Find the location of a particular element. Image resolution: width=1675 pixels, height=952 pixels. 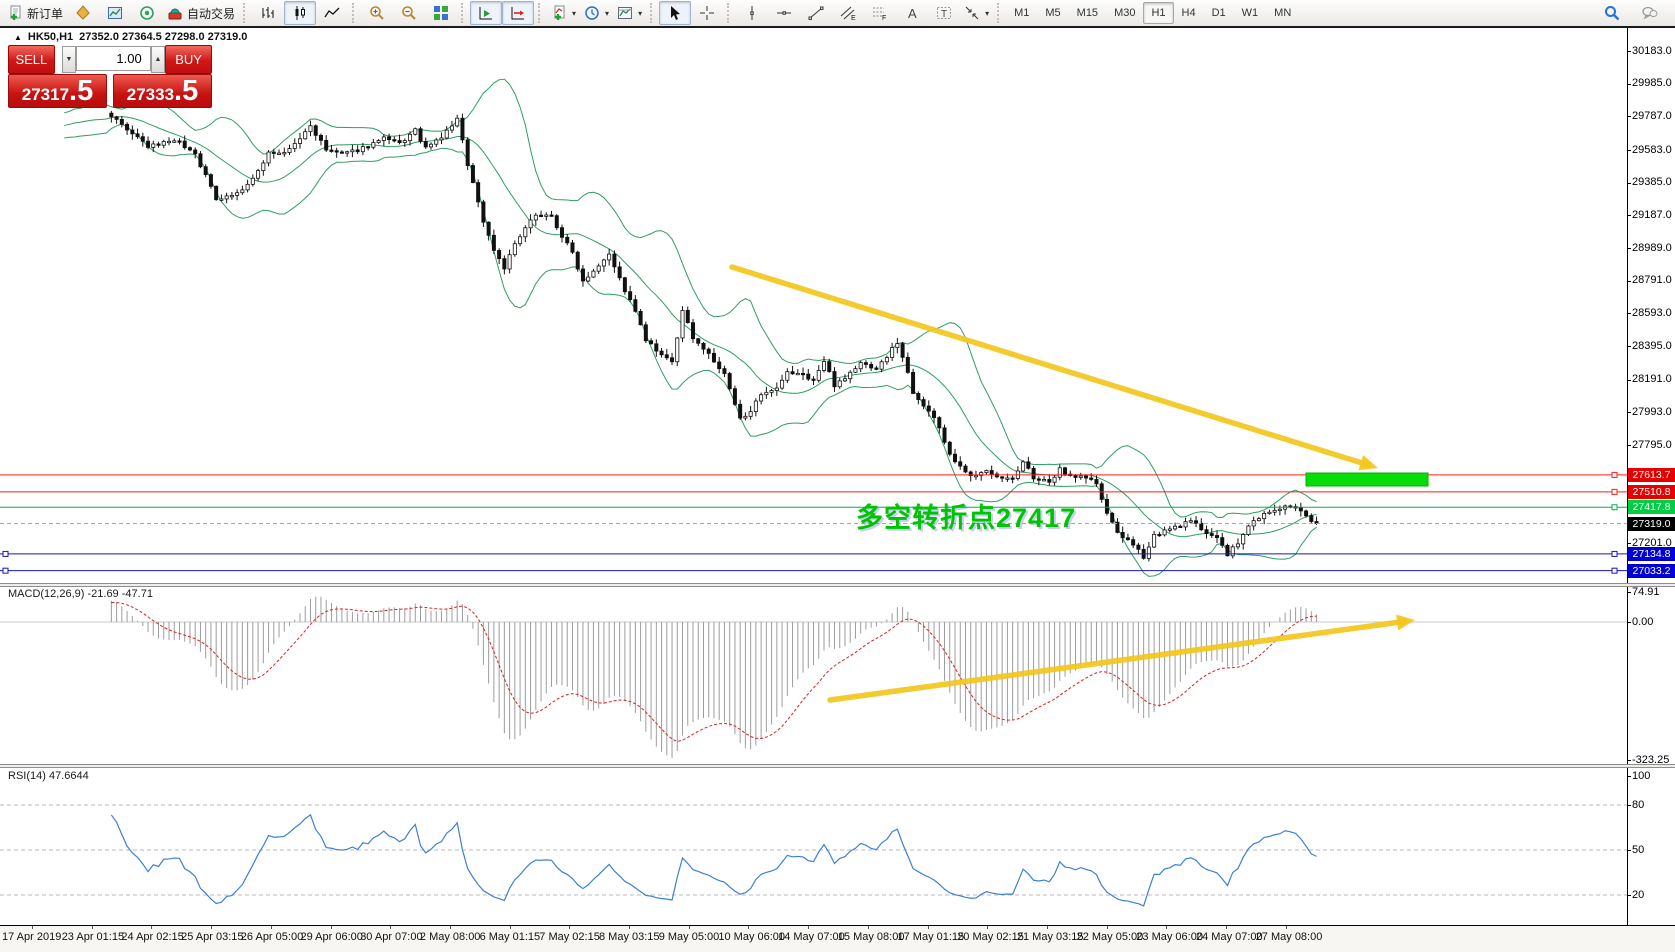

pivot-zone-rect is located at coordinates (1367, 479).